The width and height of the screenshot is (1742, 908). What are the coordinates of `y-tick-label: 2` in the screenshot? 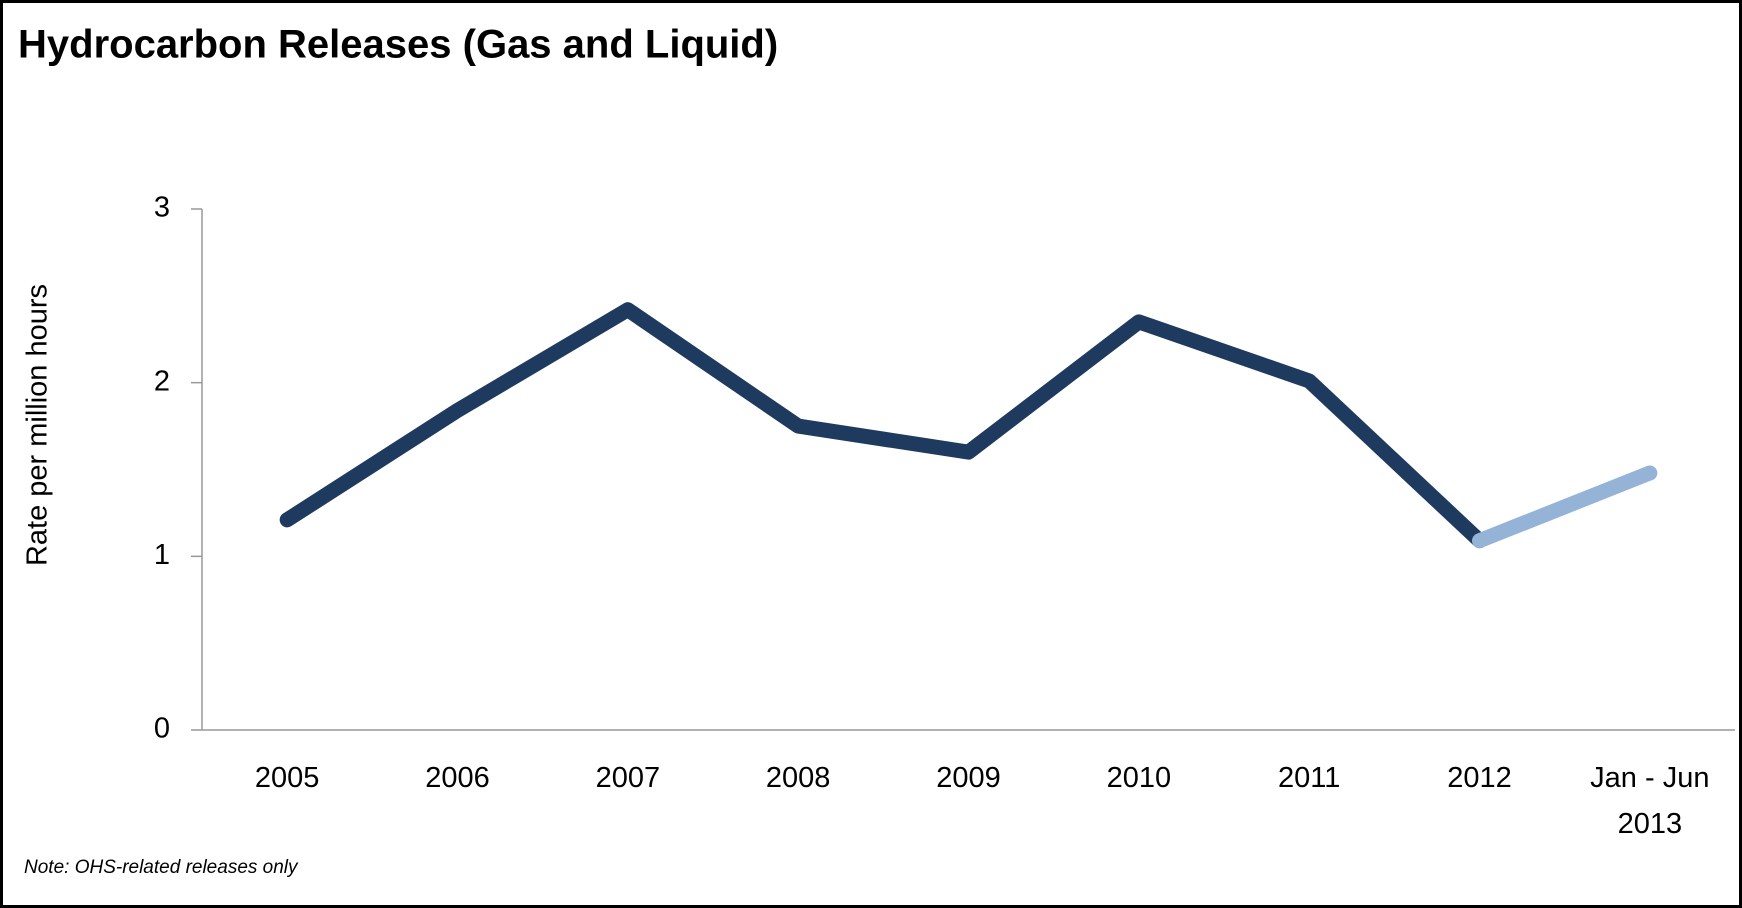 It's located at (162, 381).